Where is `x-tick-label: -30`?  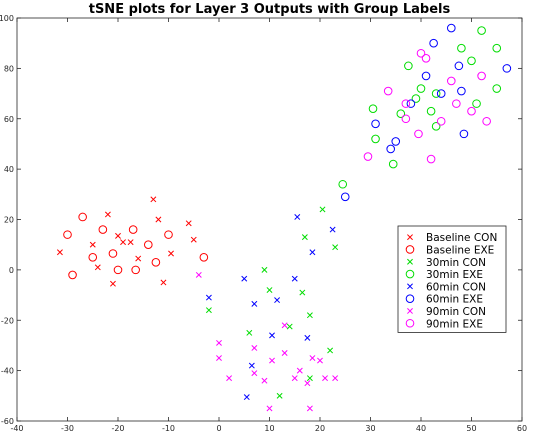
x-tick-label: -30 is located at coordinates (67, 428).